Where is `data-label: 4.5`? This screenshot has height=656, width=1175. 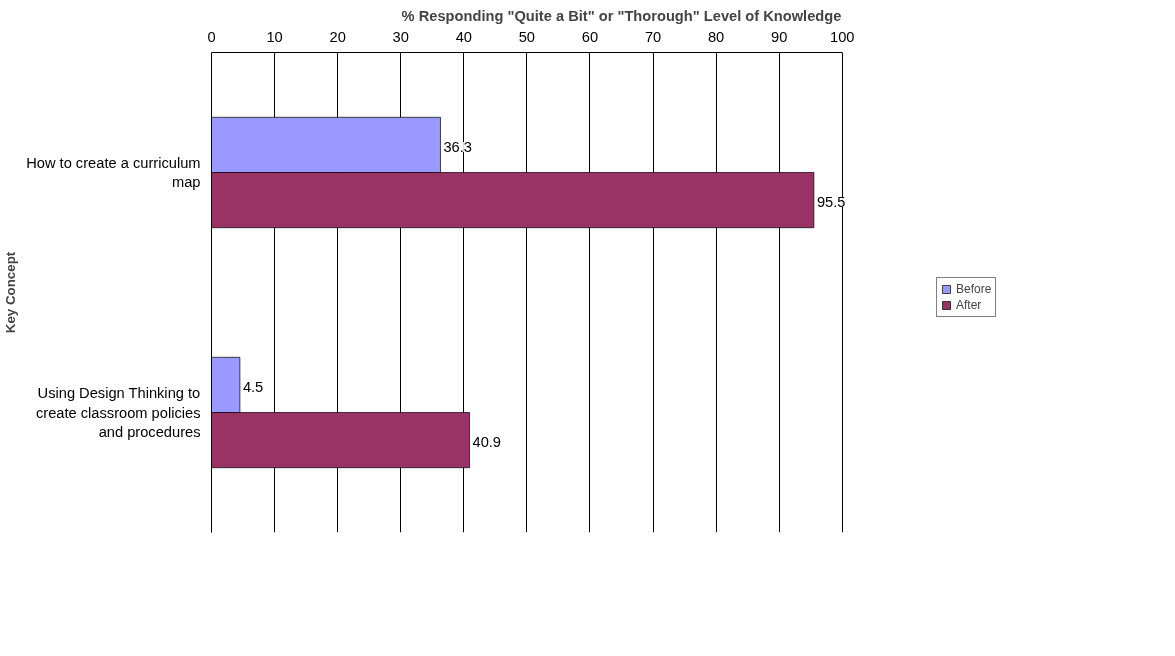 data-label: 4.5 is located at coordinates (253, 386).